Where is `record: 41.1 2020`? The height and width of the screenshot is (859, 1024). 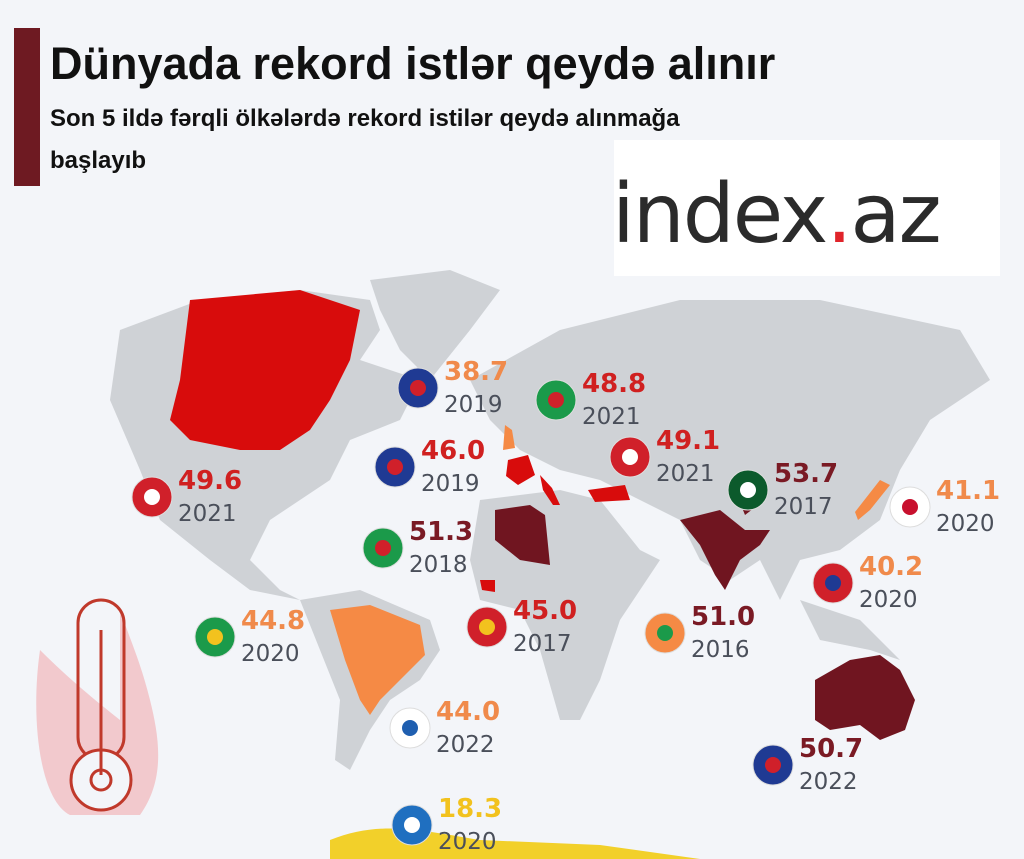
record: 41.1 2020 is located at coordinates (944, 506).